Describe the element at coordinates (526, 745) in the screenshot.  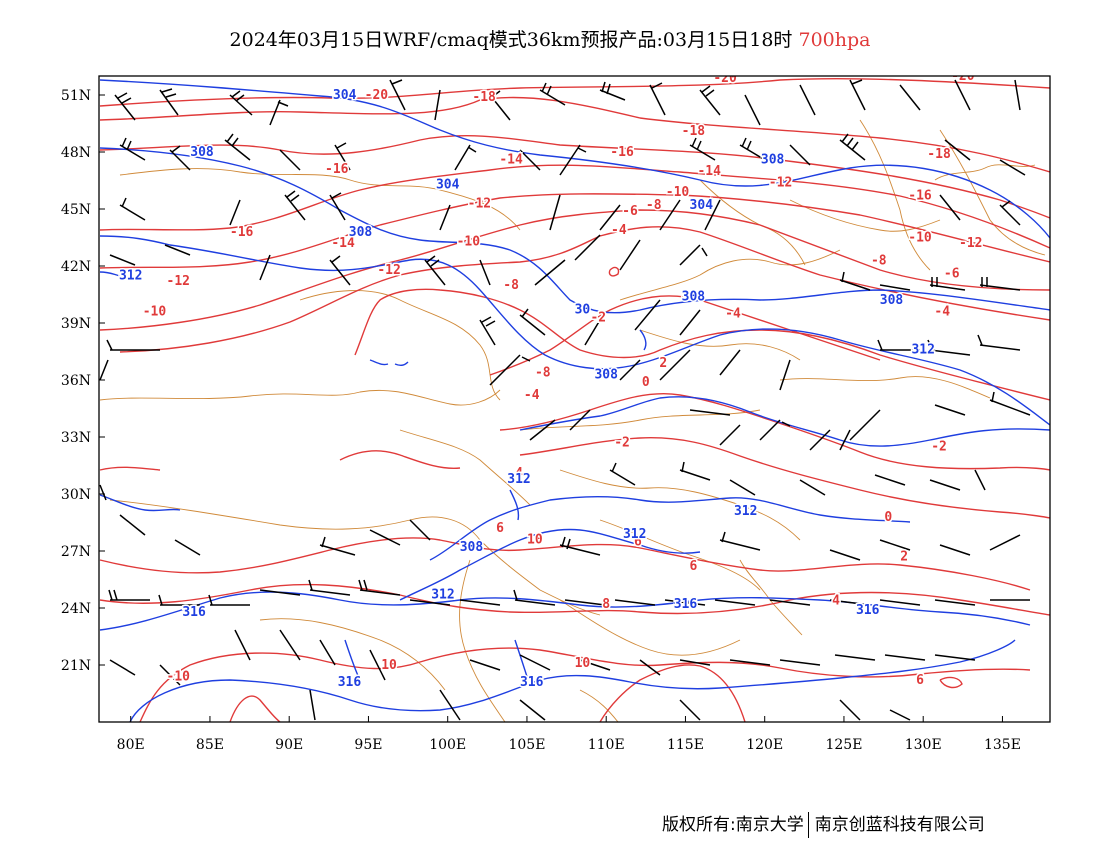
I see `lon-tick-label: 105E` at that location.